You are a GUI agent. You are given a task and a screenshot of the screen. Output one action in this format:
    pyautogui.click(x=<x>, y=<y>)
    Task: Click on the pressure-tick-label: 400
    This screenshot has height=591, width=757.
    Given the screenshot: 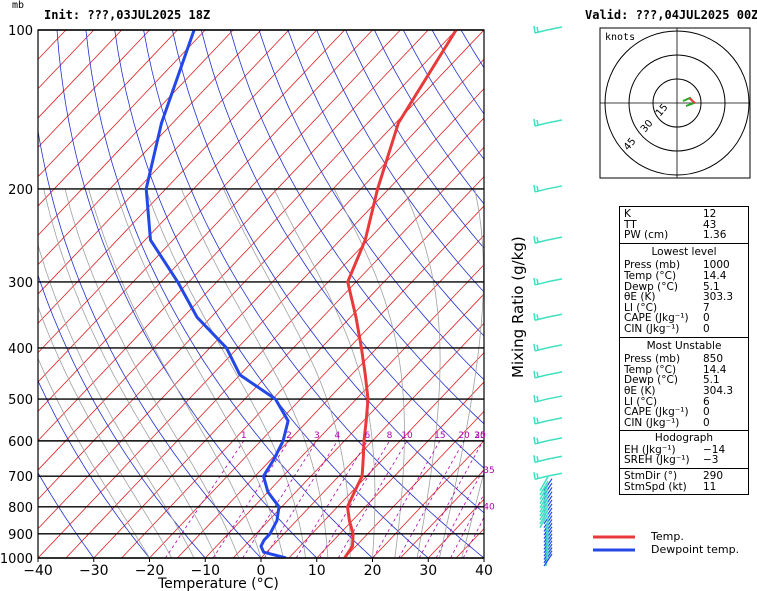 What is the action you would take?
    pyautogui.click(x=20, y=349)
    